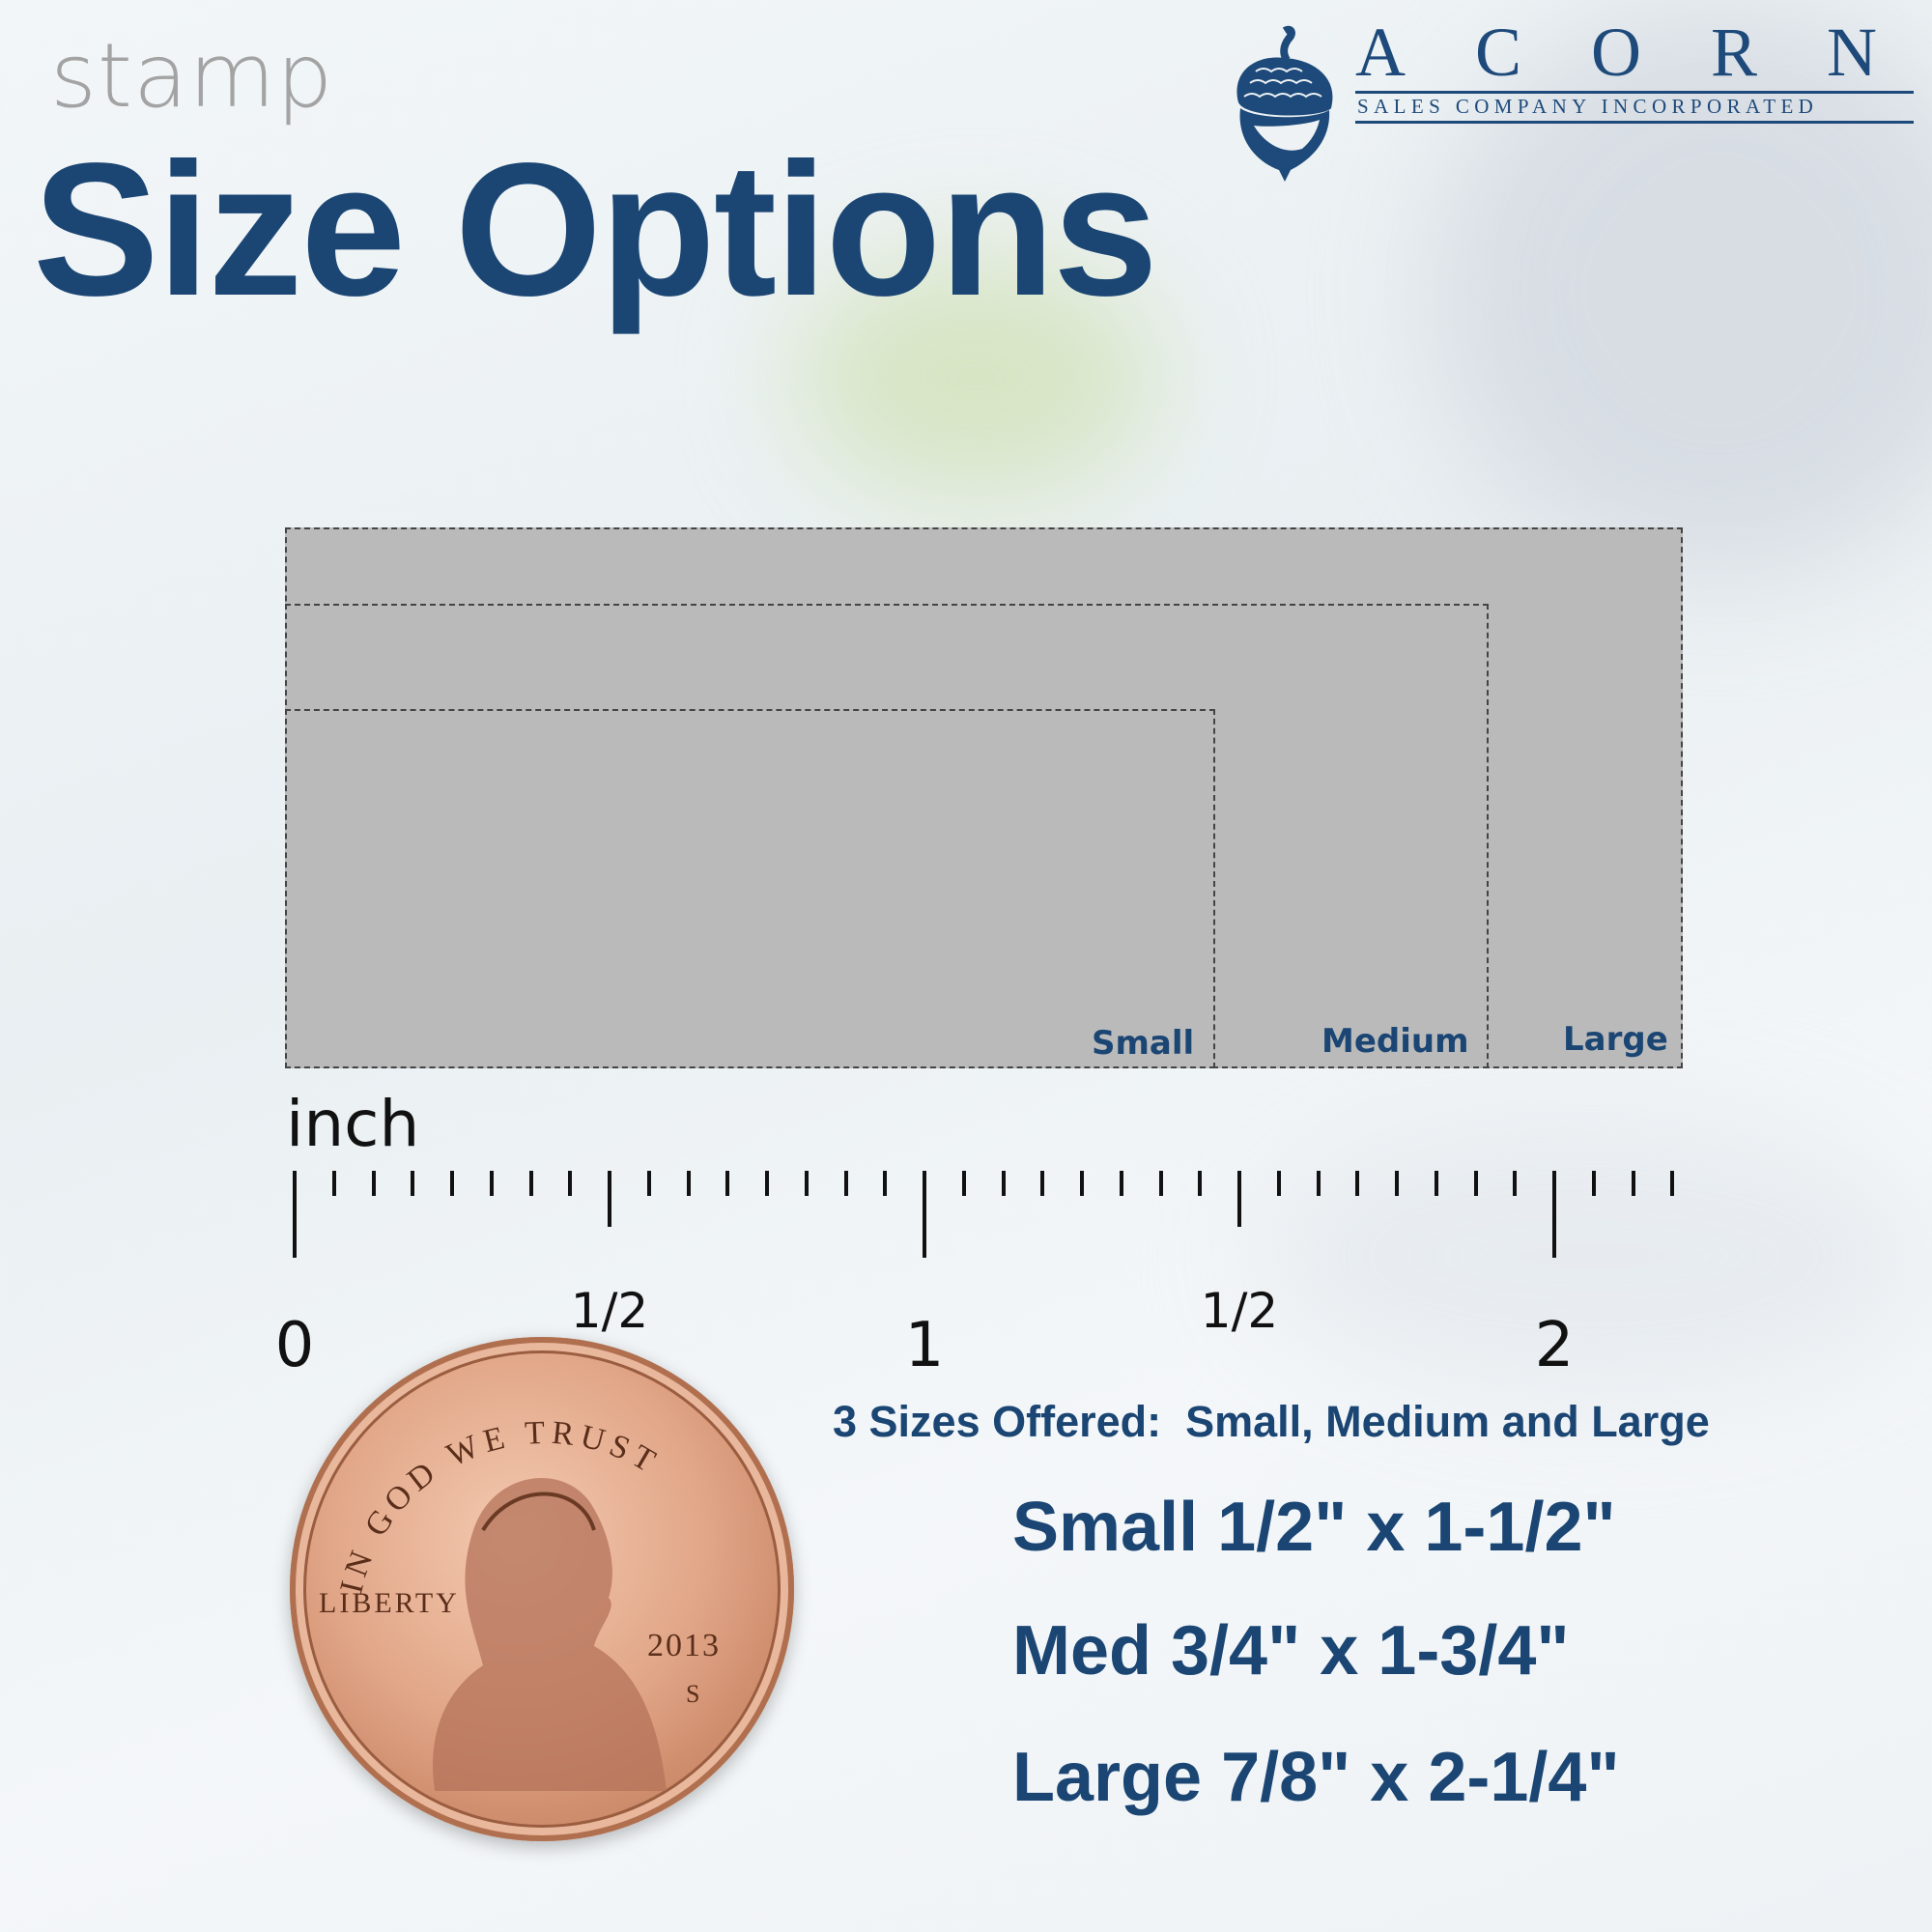  What do you see at coordinates (1634, 122) in the screenshot?
I see `logo-rule-bottom` at bounding box center [1634, 122].